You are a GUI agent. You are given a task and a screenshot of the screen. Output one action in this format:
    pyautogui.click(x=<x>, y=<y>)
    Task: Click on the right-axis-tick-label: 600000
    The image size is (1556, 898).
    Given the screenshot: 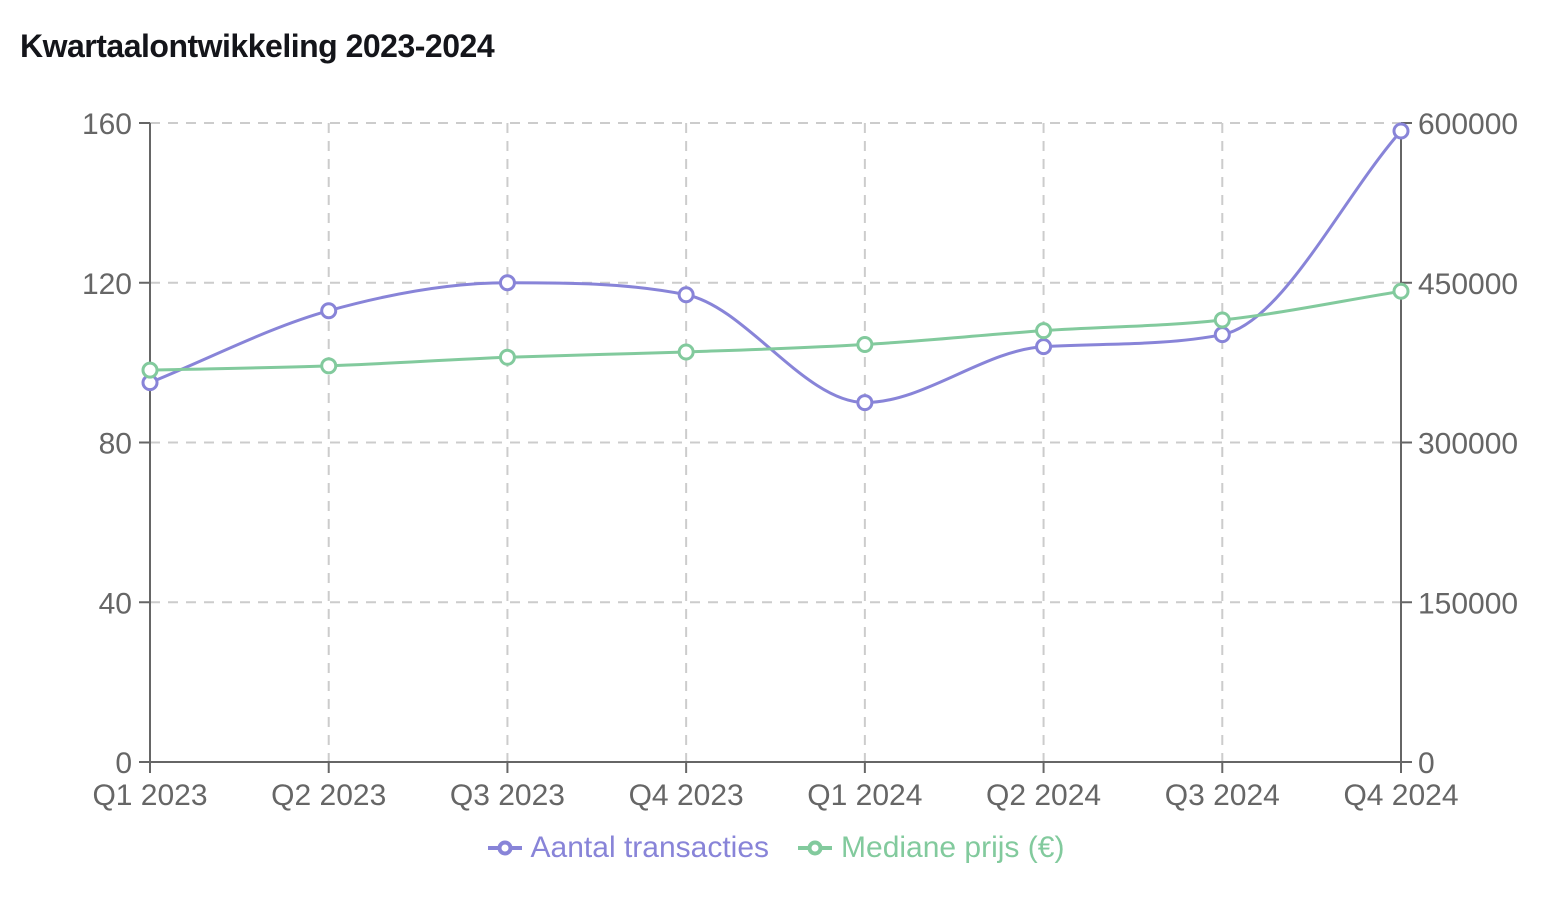 What is the action you would take?
    pyautogui.click(x=1468, y=124)
    